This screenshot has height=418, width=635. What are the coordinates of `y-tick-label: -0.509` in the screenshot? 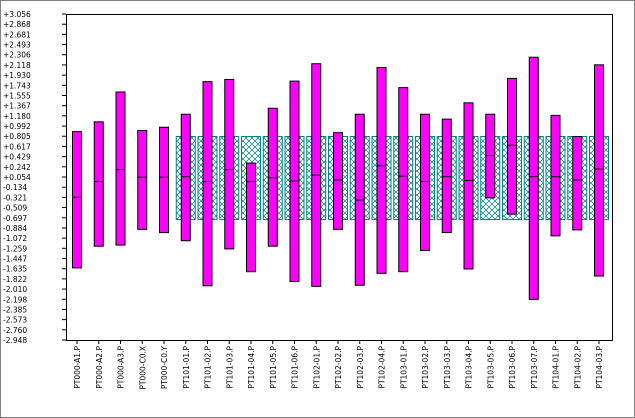 It's located at (15, 208).